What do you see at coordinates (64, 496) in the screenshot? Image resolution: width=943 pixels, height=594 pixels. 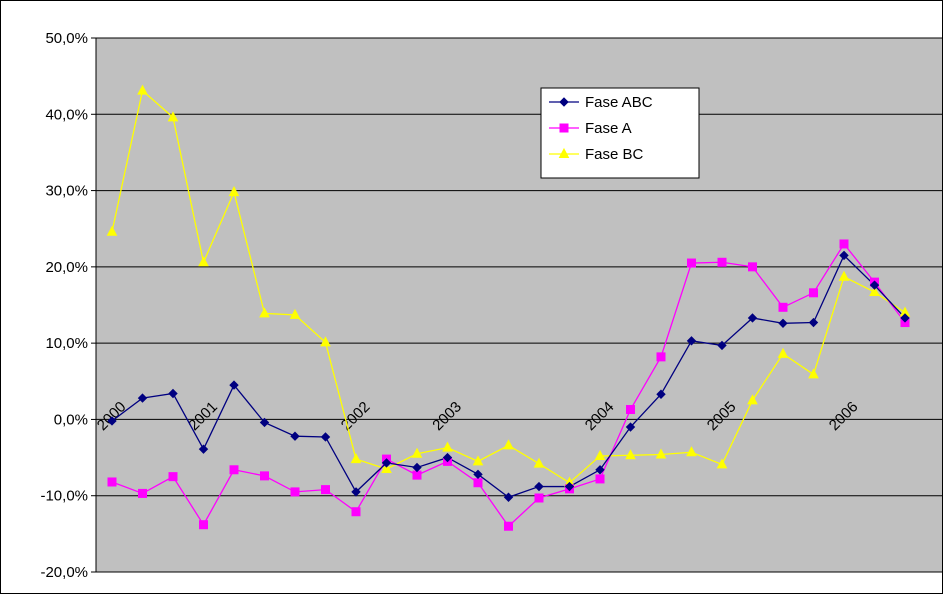 I see `y-tick-label: -10,0%` at bounding box center [64, 496].